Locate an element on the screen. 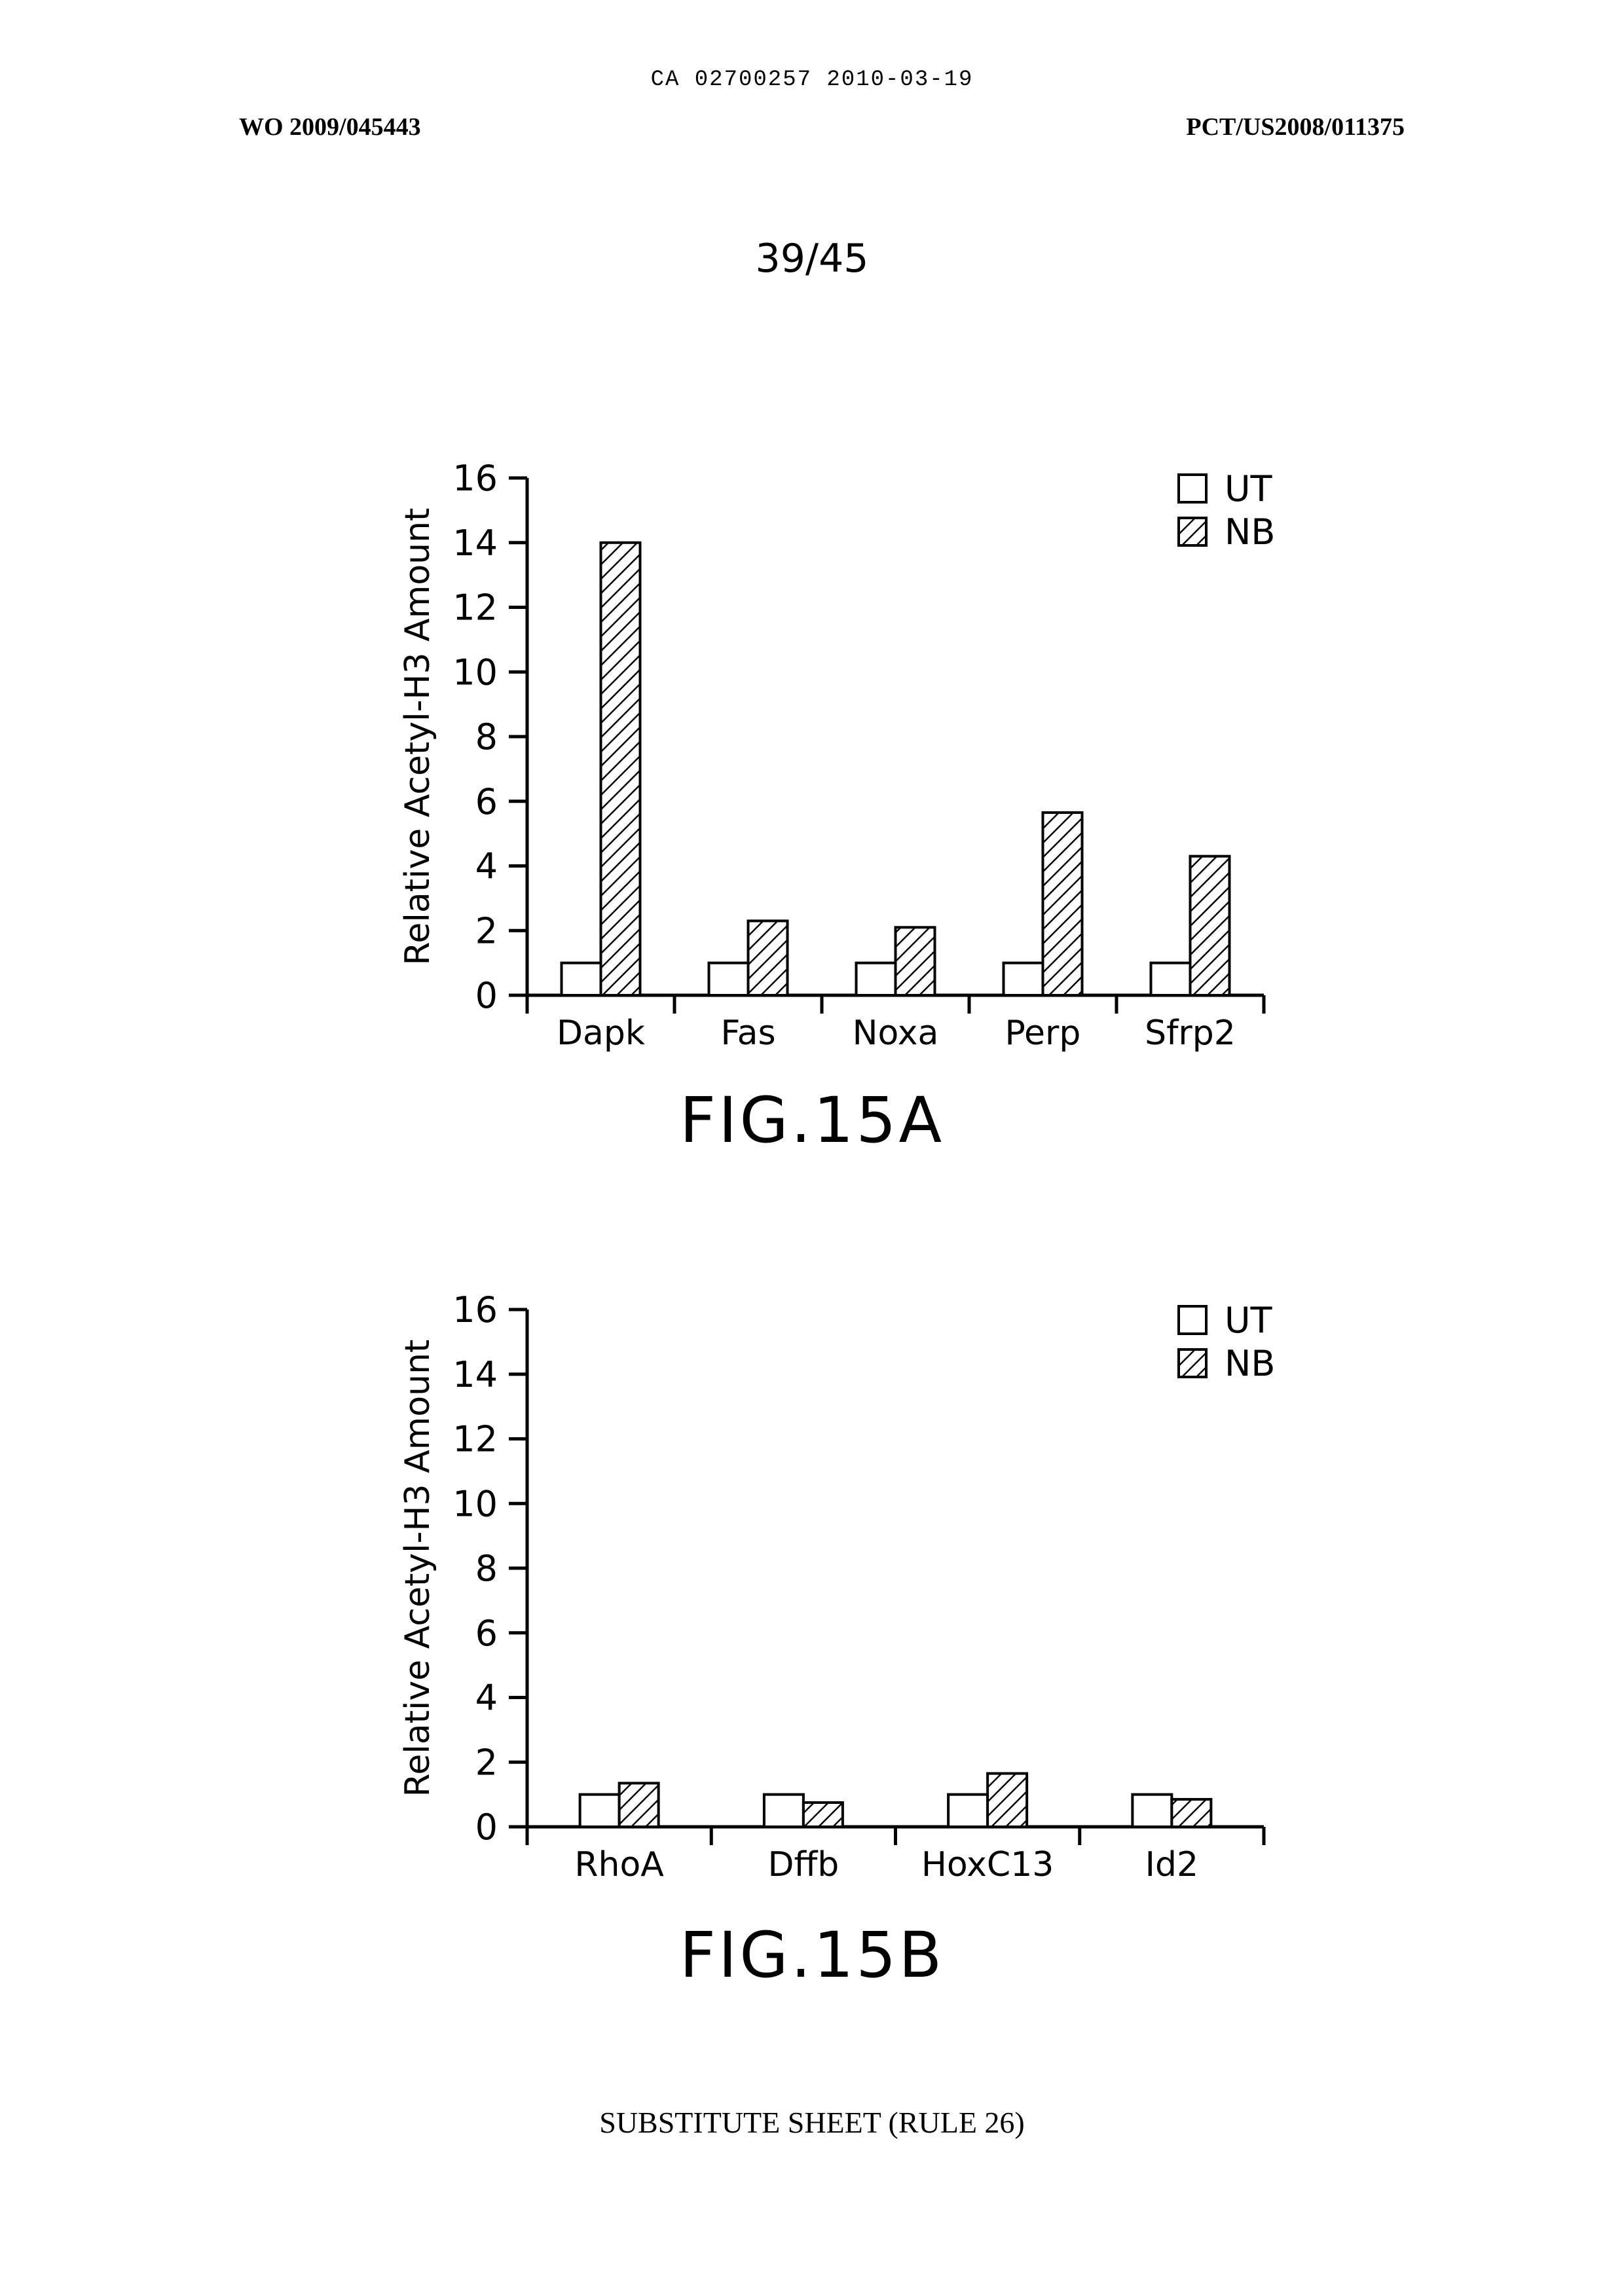  fig15a-y-tick-label: 0 is located at coordinates (486, 995).